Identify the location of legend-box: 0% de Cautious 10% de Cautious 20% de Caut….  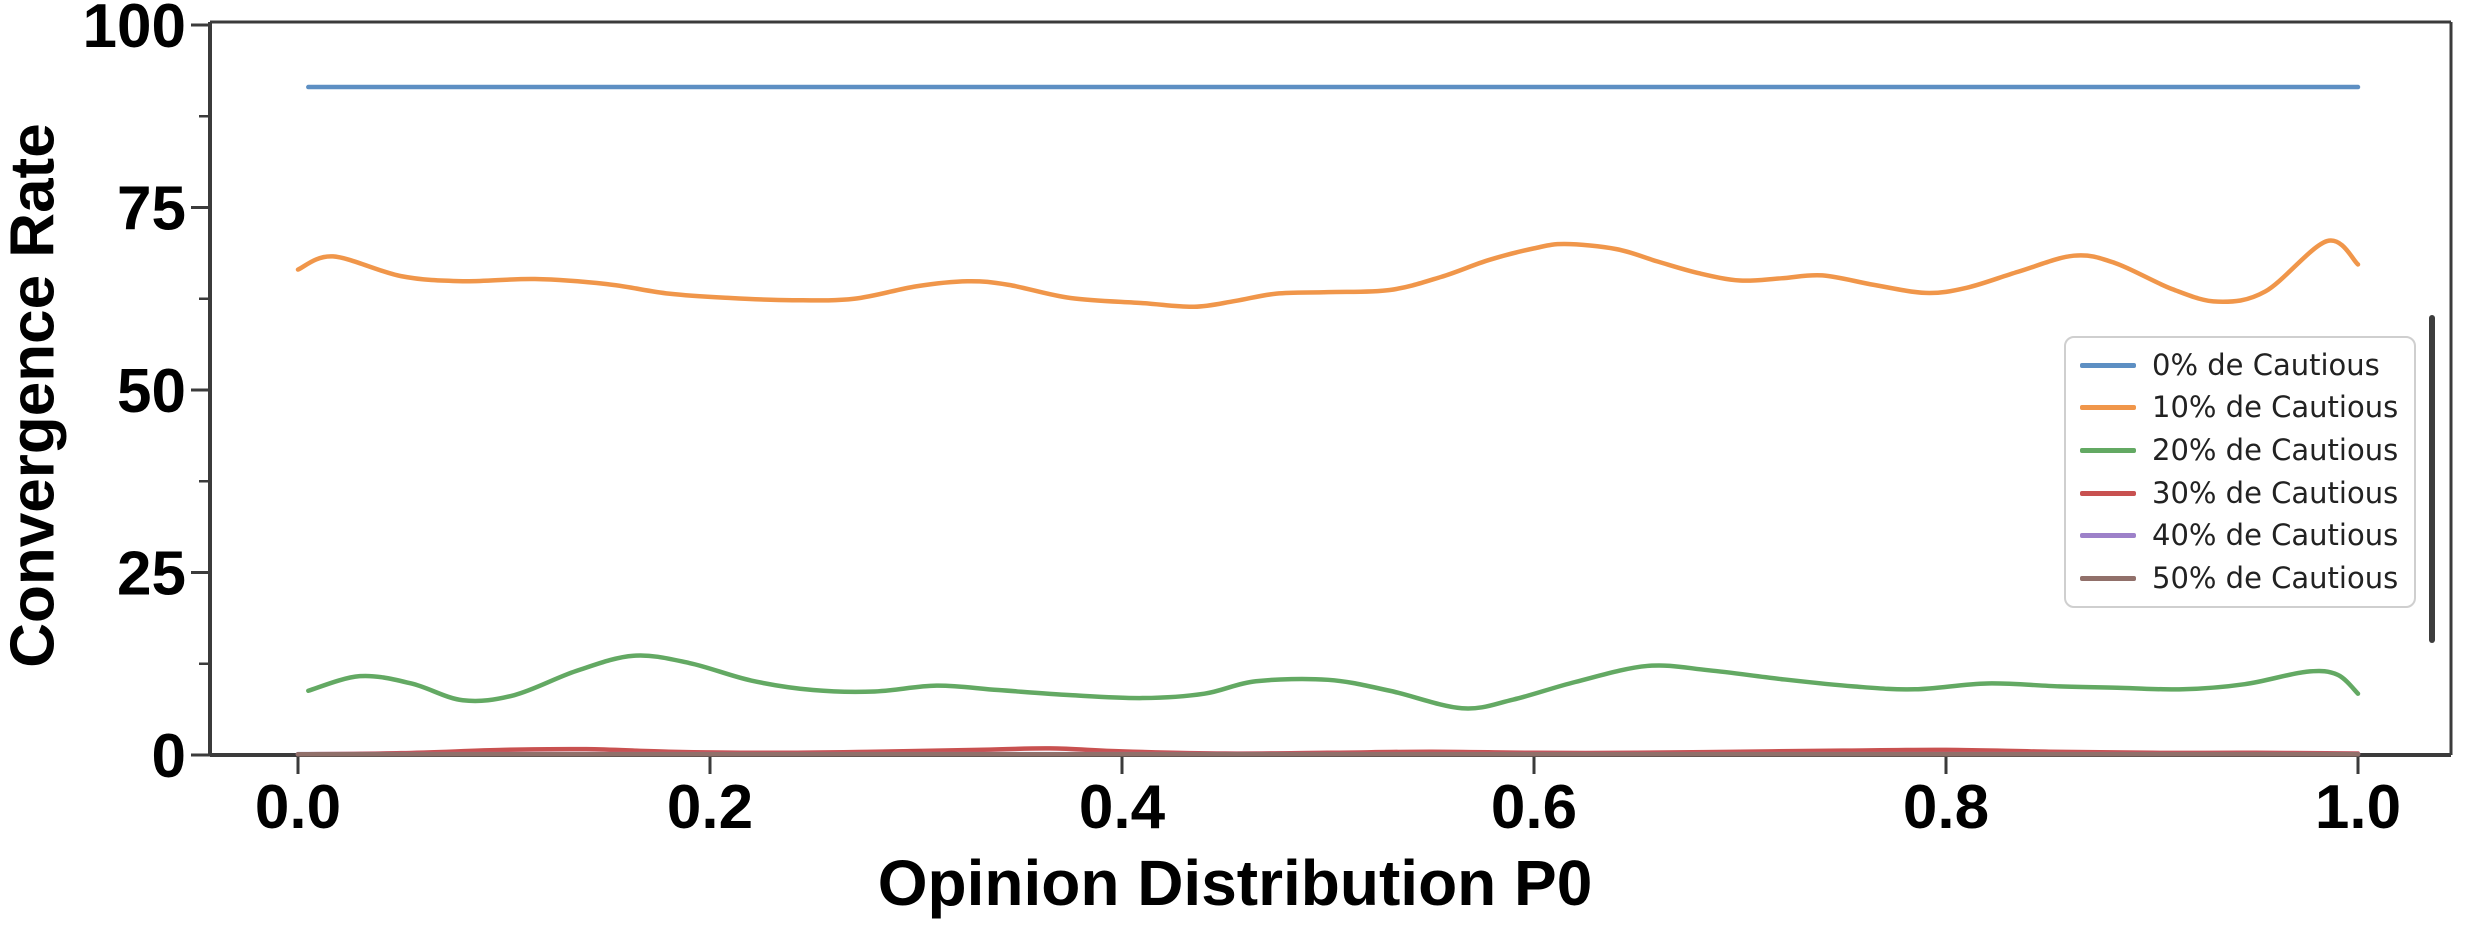
(2240, 472).